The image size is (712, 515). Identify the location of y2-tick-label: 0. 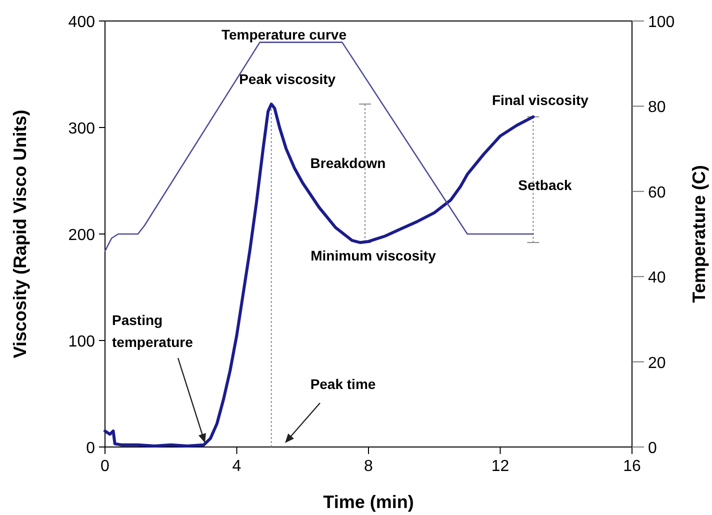
(652, 448).